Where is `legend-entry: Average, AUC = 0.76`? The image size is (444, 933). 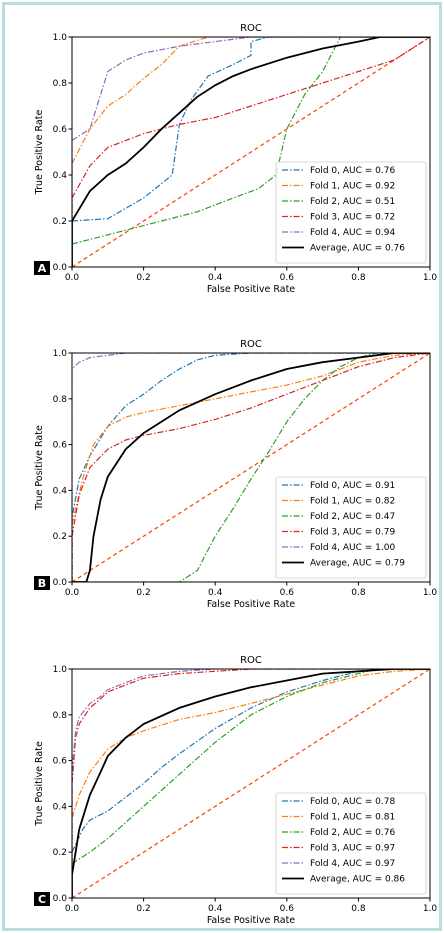 legend-entry: Average, AUC = 0.76 is located at coordinates (357, 249).